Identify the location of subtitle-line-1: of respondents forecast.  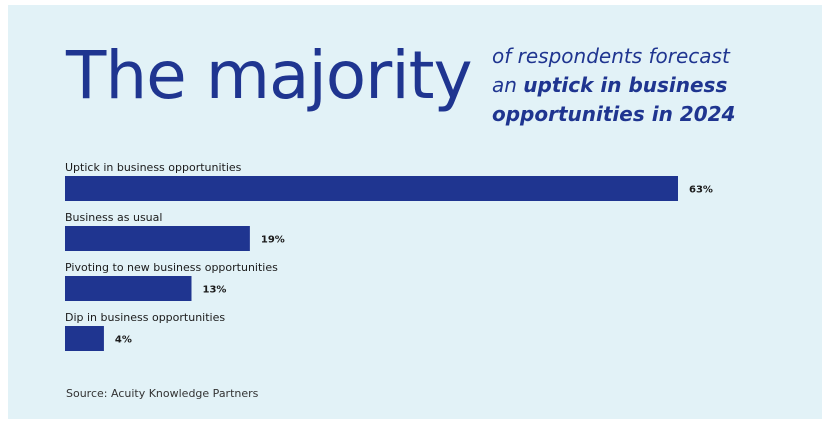
(611, 56).